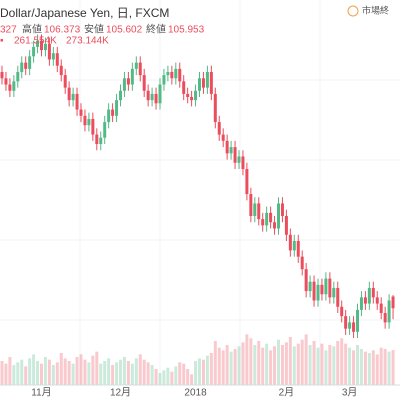 The width and height of the screenshot is (400, 400). I want to click on open-fragment: 327, so click(8, 30).